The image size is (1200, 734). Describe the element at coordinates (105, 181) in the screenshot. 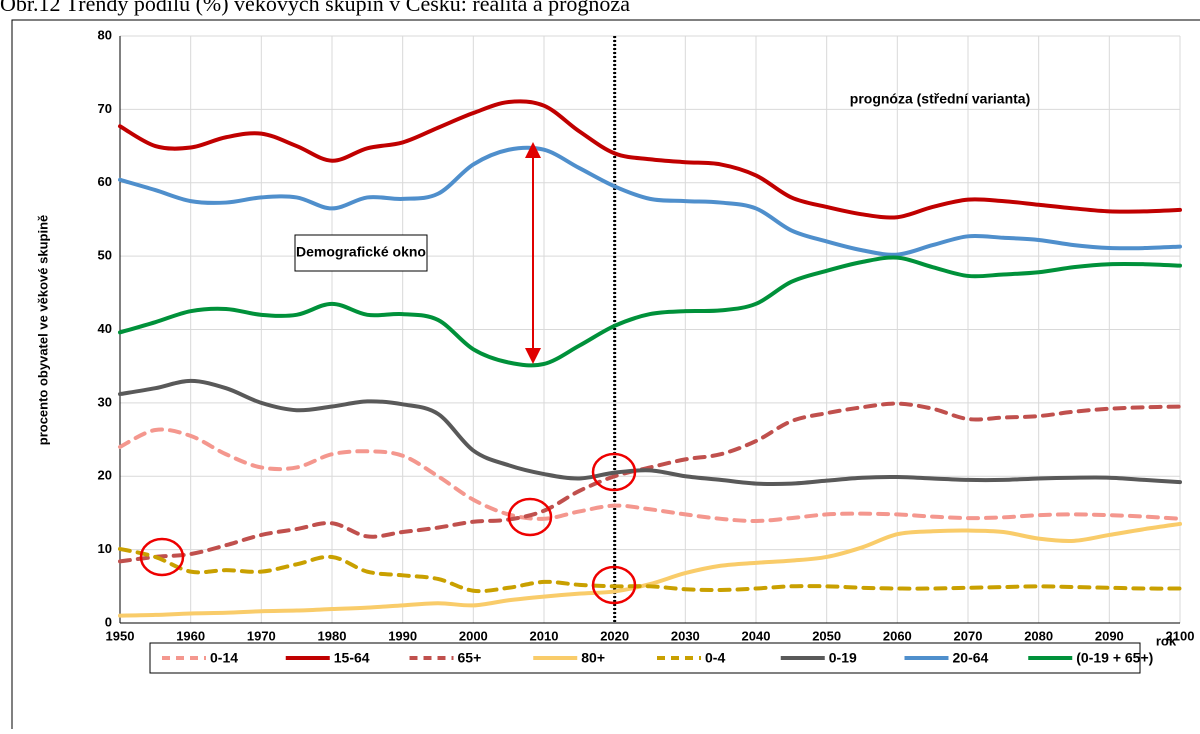

I see `y-tick-label: 60` at that location.